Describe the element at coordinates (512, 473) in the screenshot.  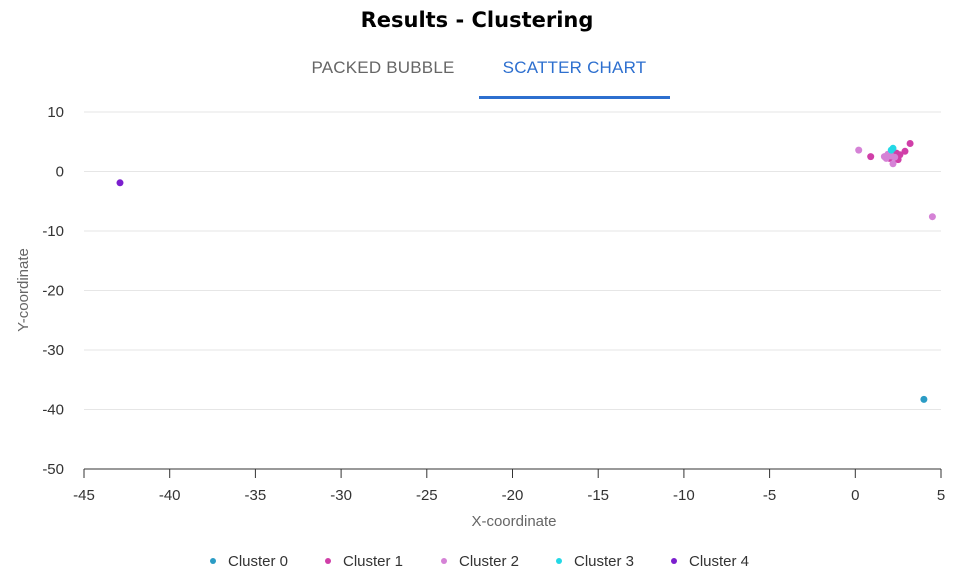
I see `axes` at that location.